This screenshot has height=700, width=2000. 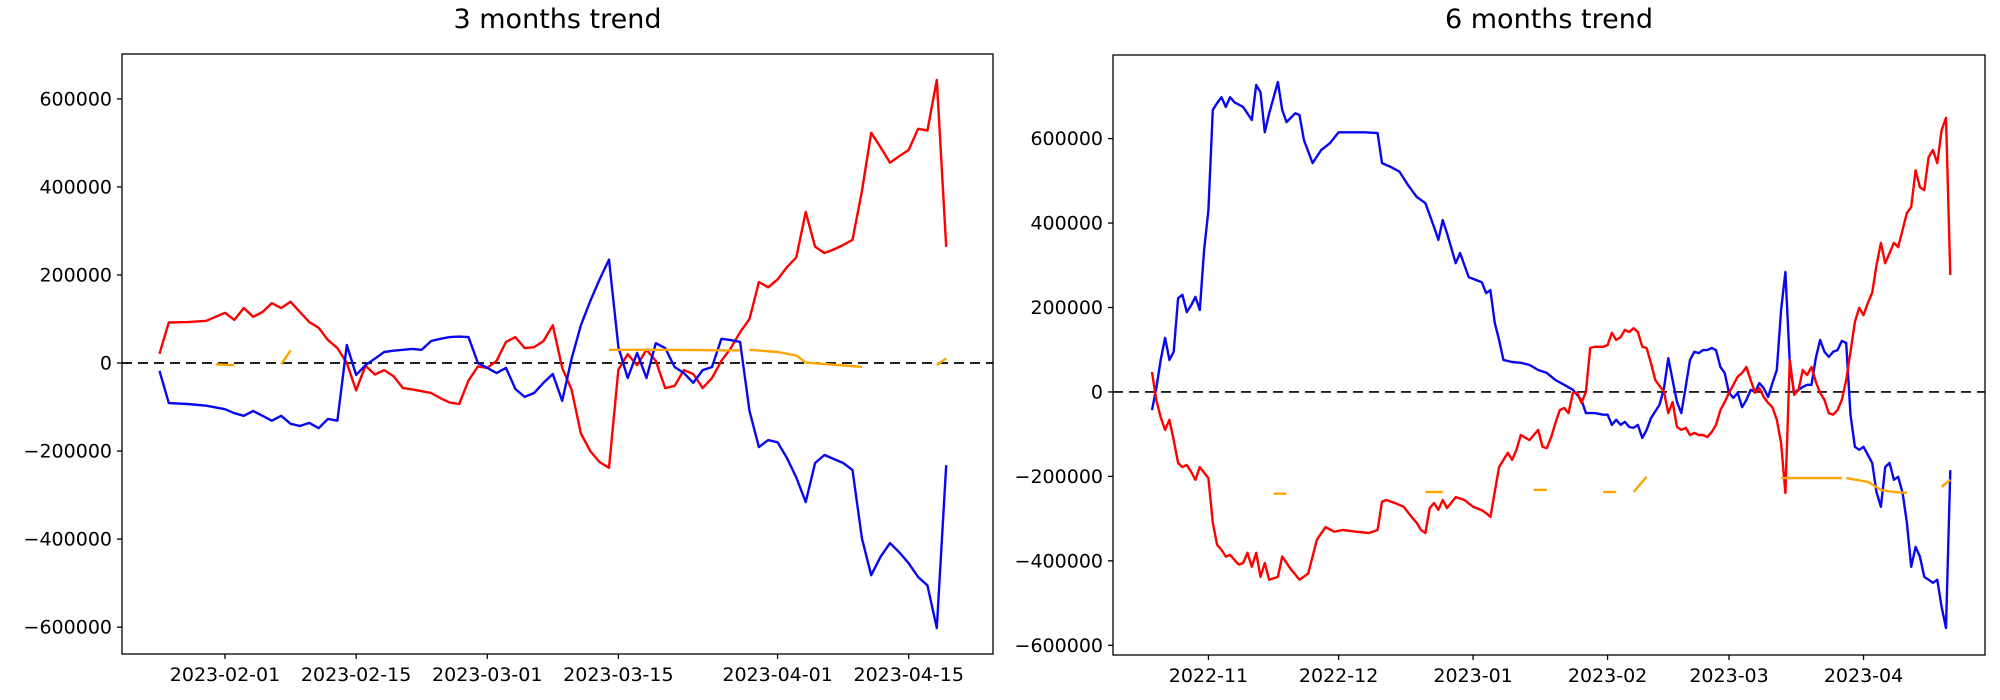 What do you see at coordinates (777, 675) in the screenshot?
I see `x-tick-label: 2023-04-01` at bounding box center [777, 675].